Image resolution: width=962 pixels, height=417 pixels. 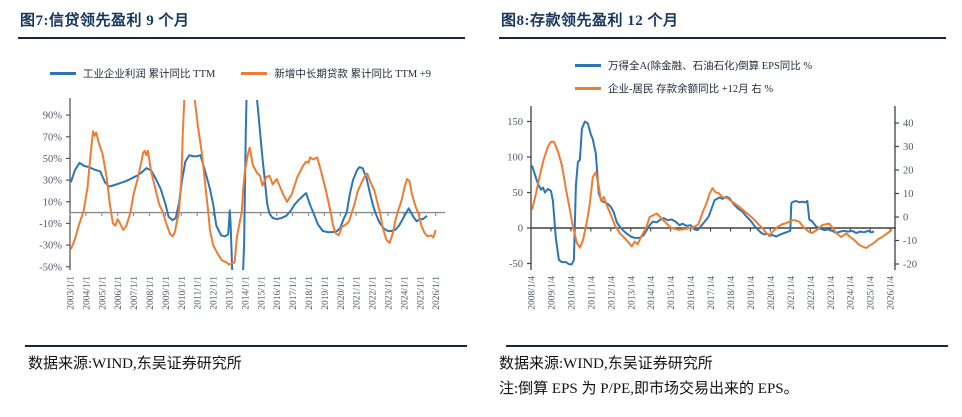 What do you see at coordinates (772, 293) in the screenshot?
I see `svg-text: 2020/1/4` at bounding box center [772, 293].